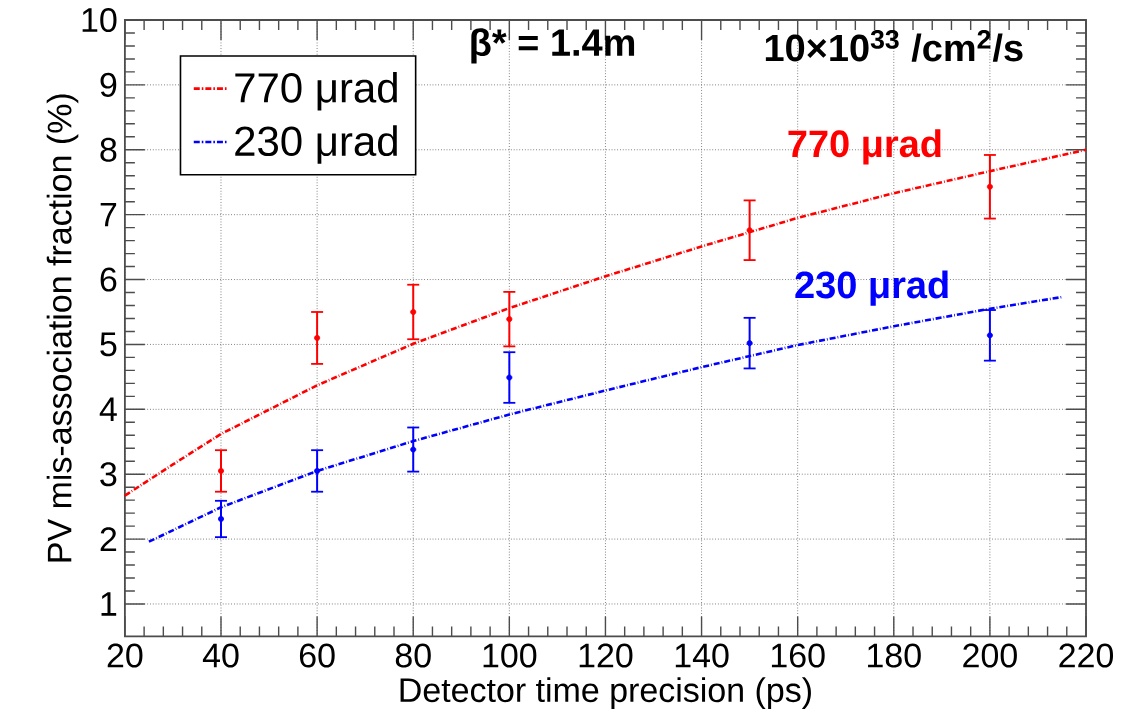 The image size is (1121, 727). What do you see at coordinates (108, 149) in the screenshot?
I see `y-tick-label: 8` at bounding box center [108, 149].